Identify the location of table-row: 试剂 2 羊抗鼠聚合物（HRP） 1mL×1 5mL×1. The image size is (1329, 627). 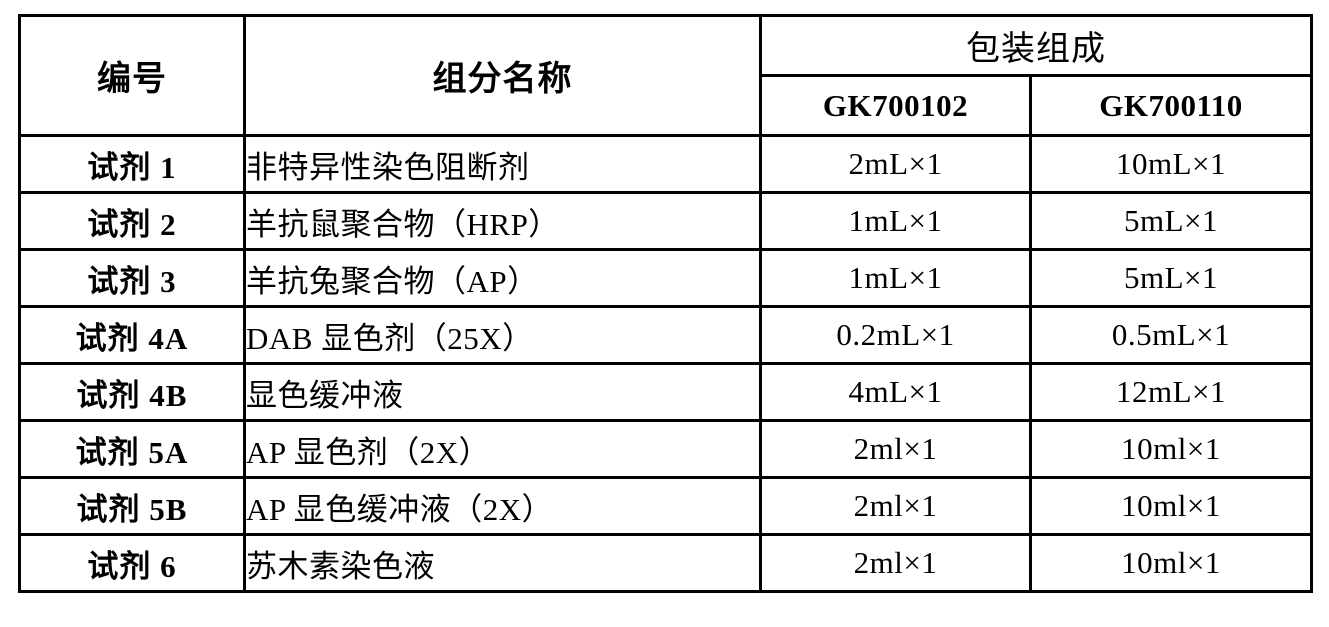
(665, 221).